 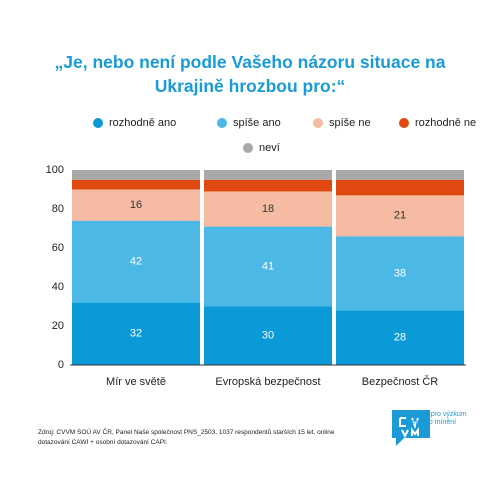 I want to click on data-label: 41, so click(x=268, y=266).